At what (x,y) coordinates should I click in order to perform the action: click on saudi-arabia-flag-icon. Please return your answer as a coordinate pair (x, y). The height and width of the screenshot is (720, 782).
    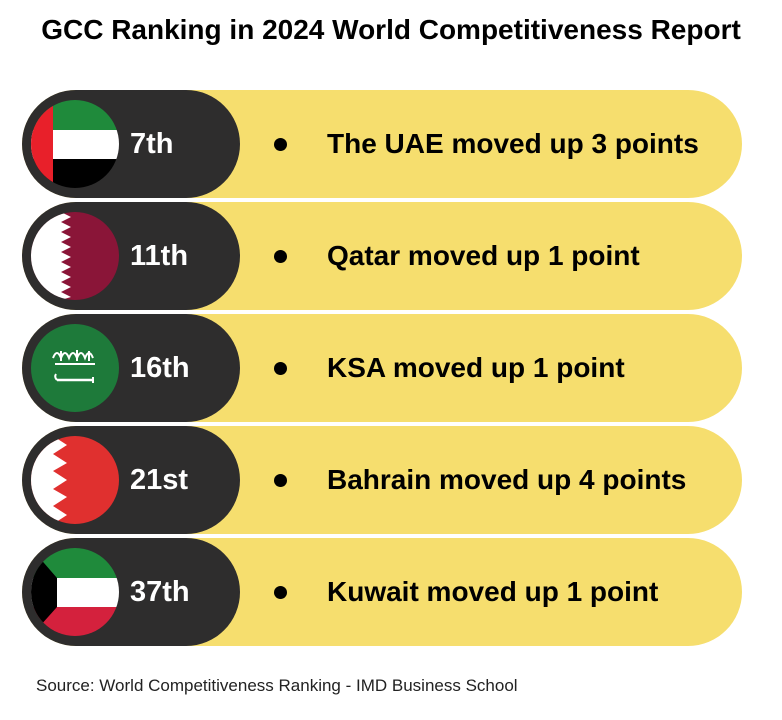
    Looking at the image, I should click on (75, 368).